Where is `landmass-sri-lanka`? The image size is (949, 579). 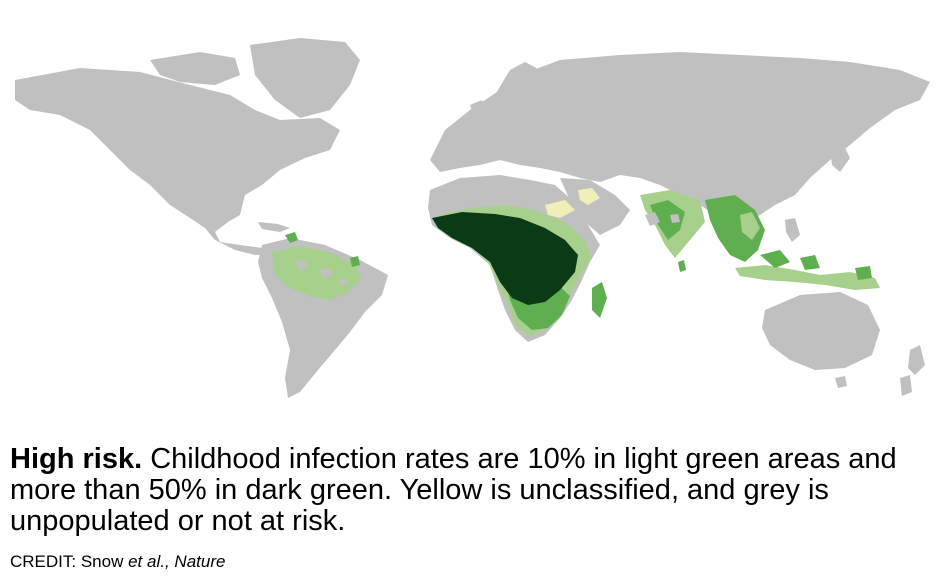 landmass-sri-lanka is located at coordinates (682, 266).